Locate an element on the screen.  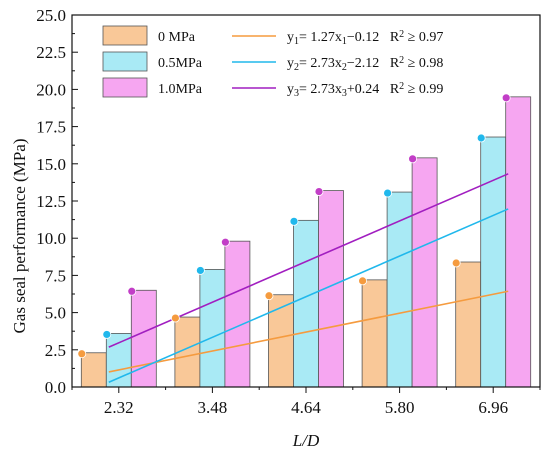
y-tick-label: 17.5 is located at coordinates (51, 127).